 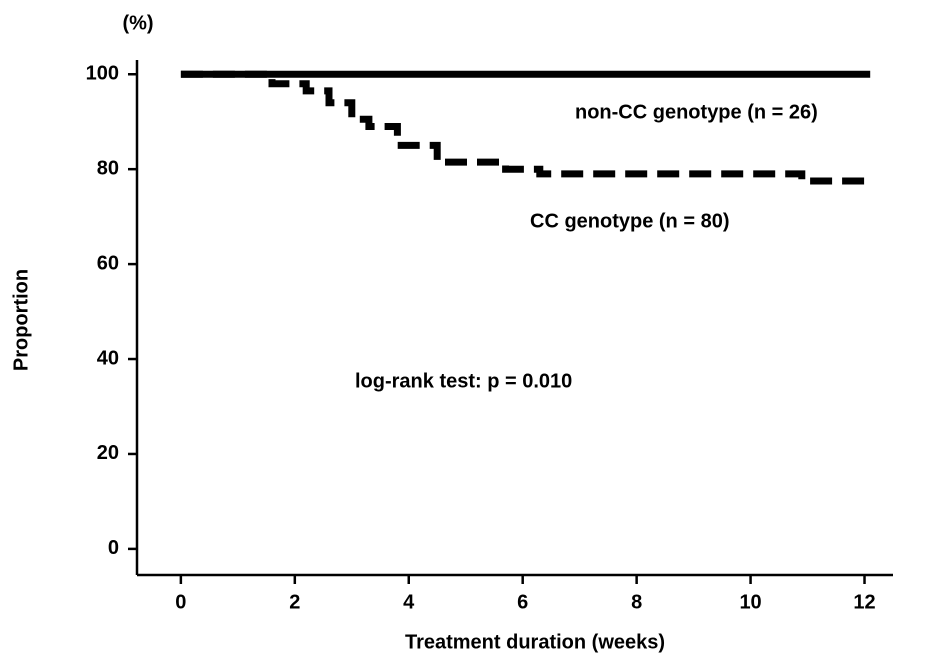 What do you see at coordinates (535, 642) in the screenshot?
I see `x-axis-label: Treatment duration (weeks)` at bounding box center [535, 642].